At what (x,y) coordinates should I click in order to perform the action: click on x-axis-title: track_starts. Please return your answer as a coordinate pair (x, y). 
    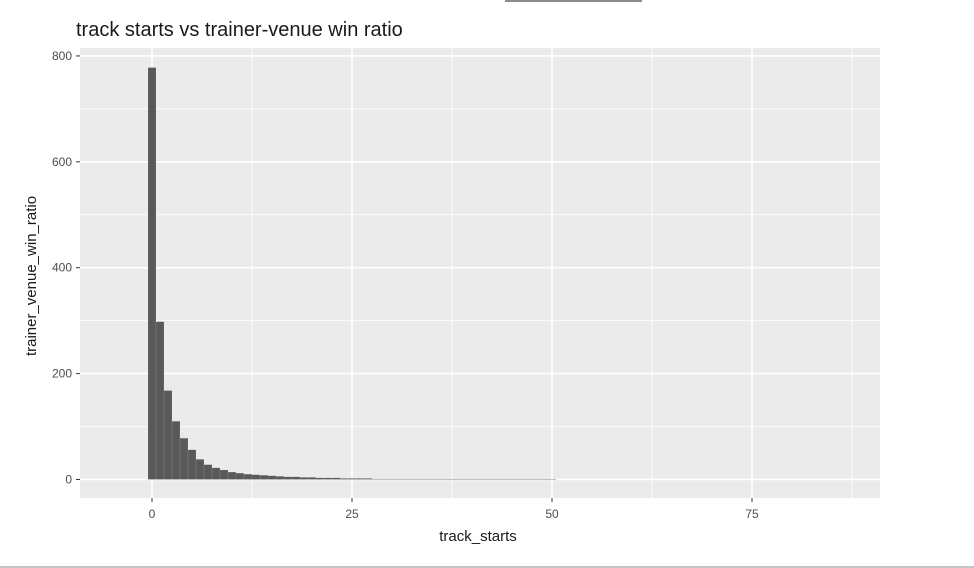
    Looking at the image, I should click on (478, 536).